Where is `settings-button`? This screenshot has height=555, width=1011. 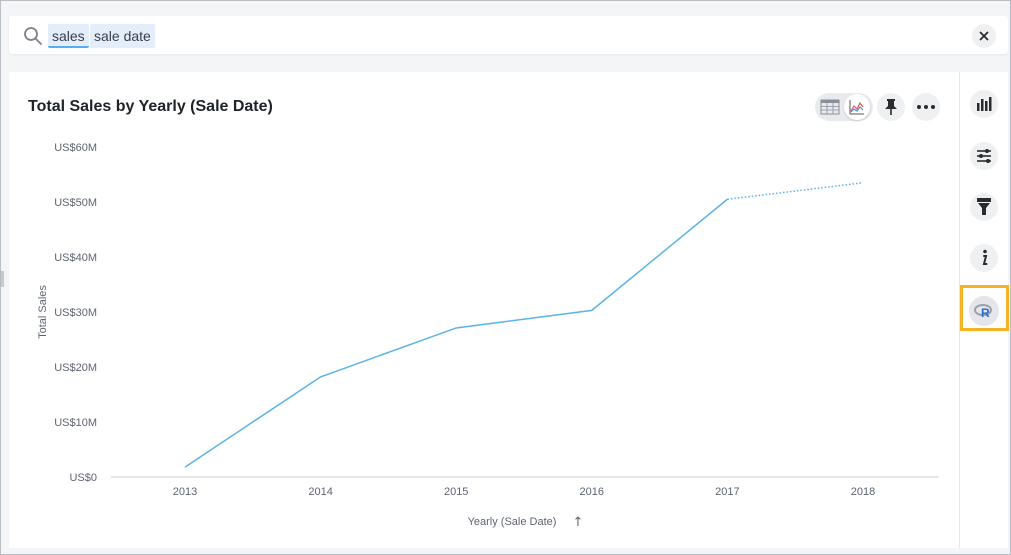 settings-button is located at coordinates (984, 156).